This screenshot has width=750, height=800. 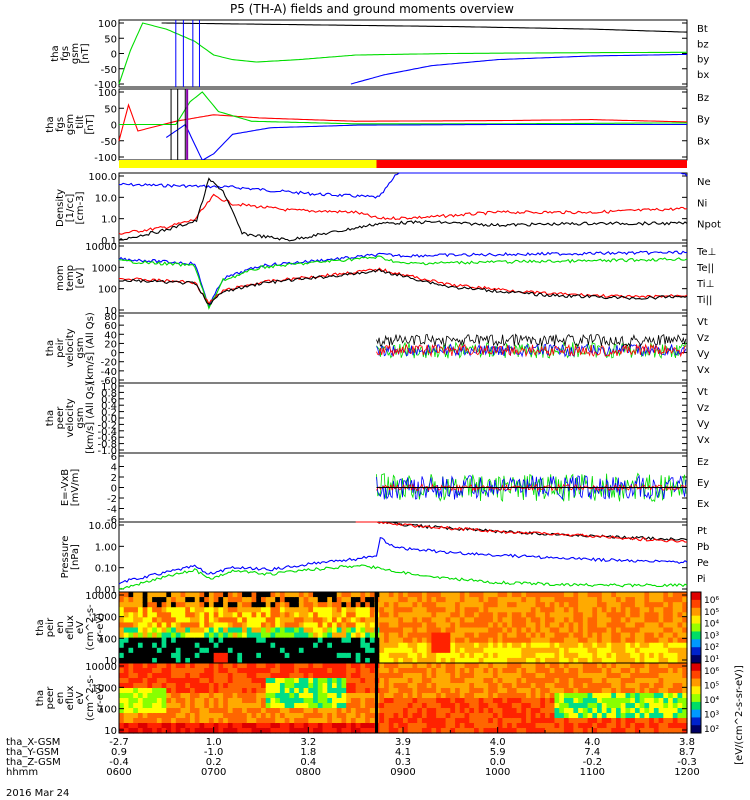 I want to click on y-axis-label: [nPa], so click(x=75, y=557).